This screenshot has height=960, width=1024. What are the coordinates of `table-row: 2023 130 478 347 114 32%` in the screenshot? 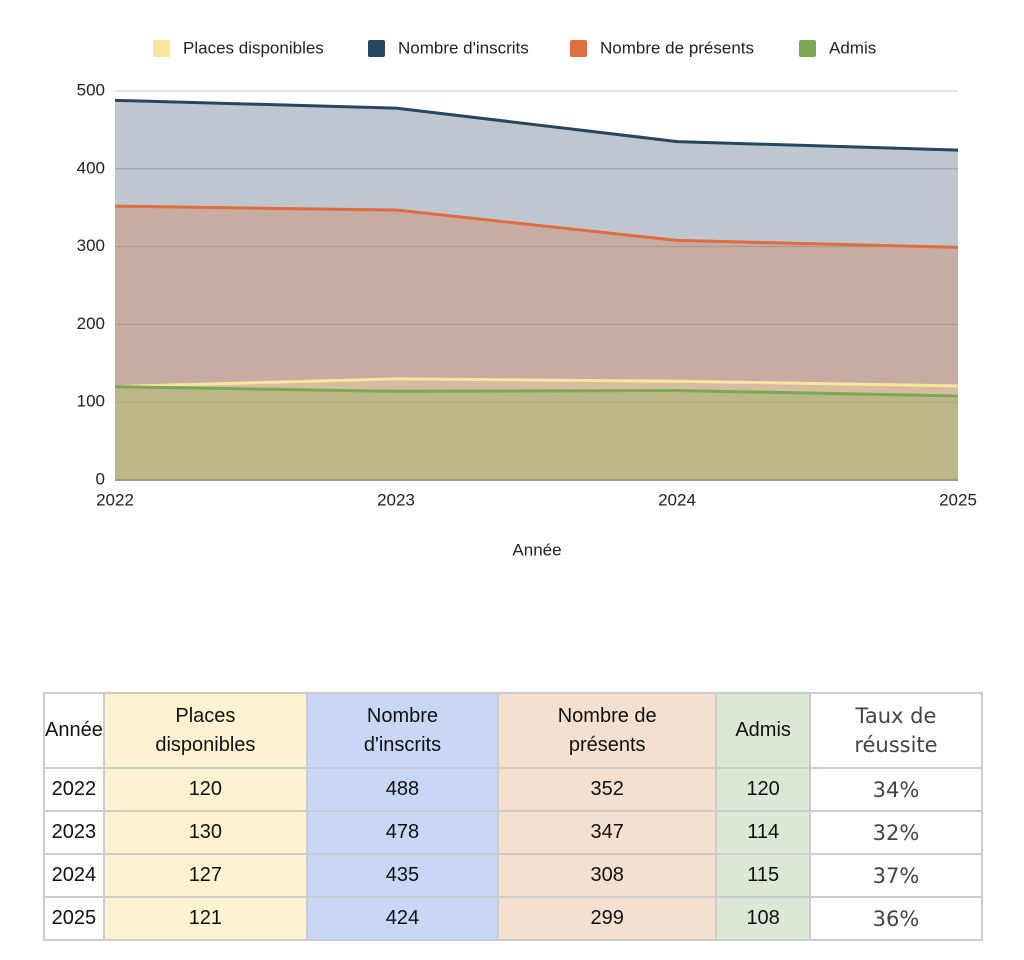 It's located at (513, 832).